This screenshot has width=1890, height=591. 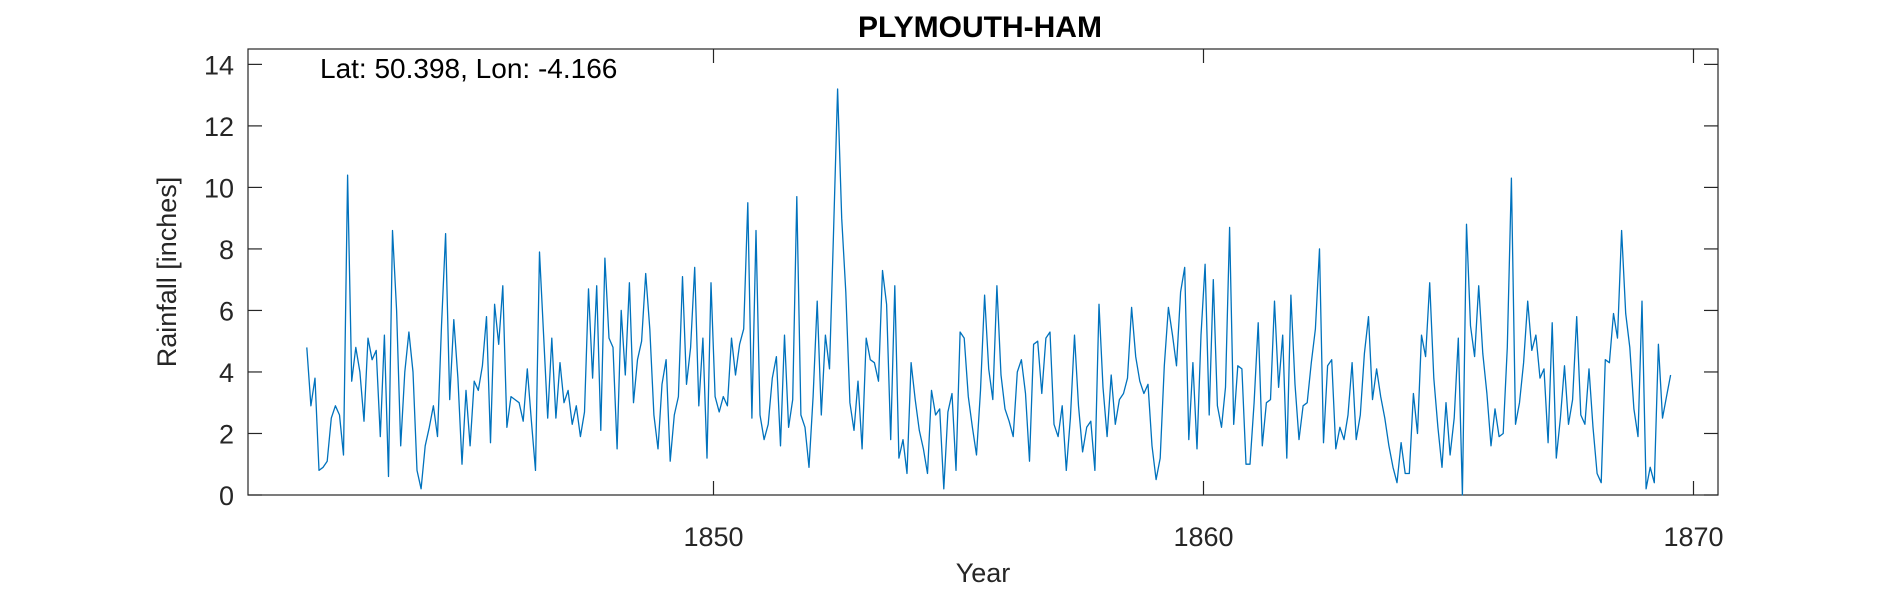 I want to click on location-annotation: Lat: 50.398, Lon: -4.166, so click(x=468, y=68).